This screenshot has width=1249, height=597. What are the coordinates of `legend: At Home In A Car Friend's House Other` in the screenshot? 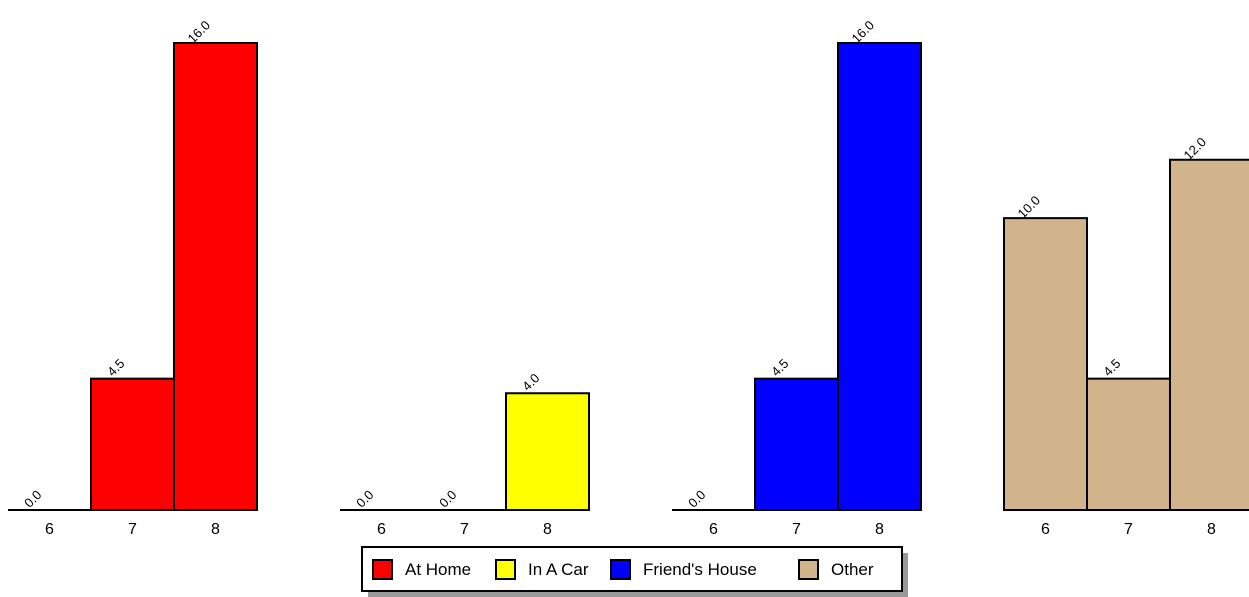 It's located at (634, 571).